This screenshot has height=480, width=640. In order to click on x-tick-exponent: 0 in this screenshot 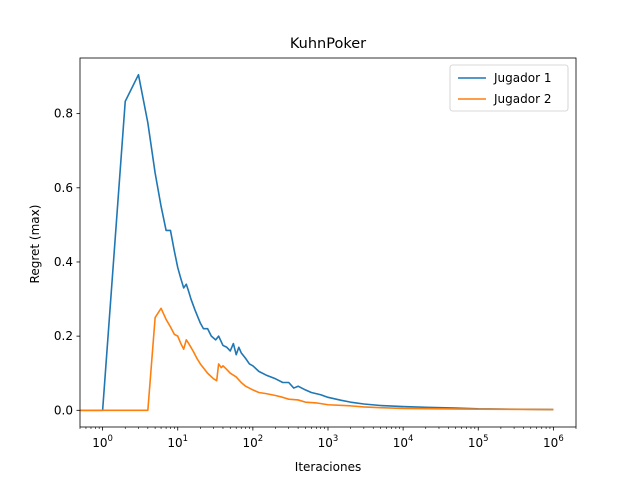, I will do `click(110, 439)`.